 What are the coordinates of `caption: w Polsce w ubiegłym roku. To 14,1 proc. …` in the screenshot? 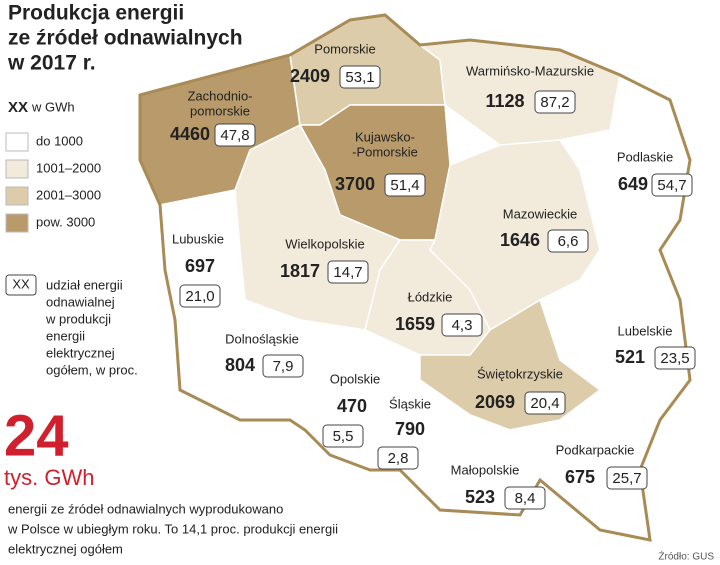 It's located at (172, 528).